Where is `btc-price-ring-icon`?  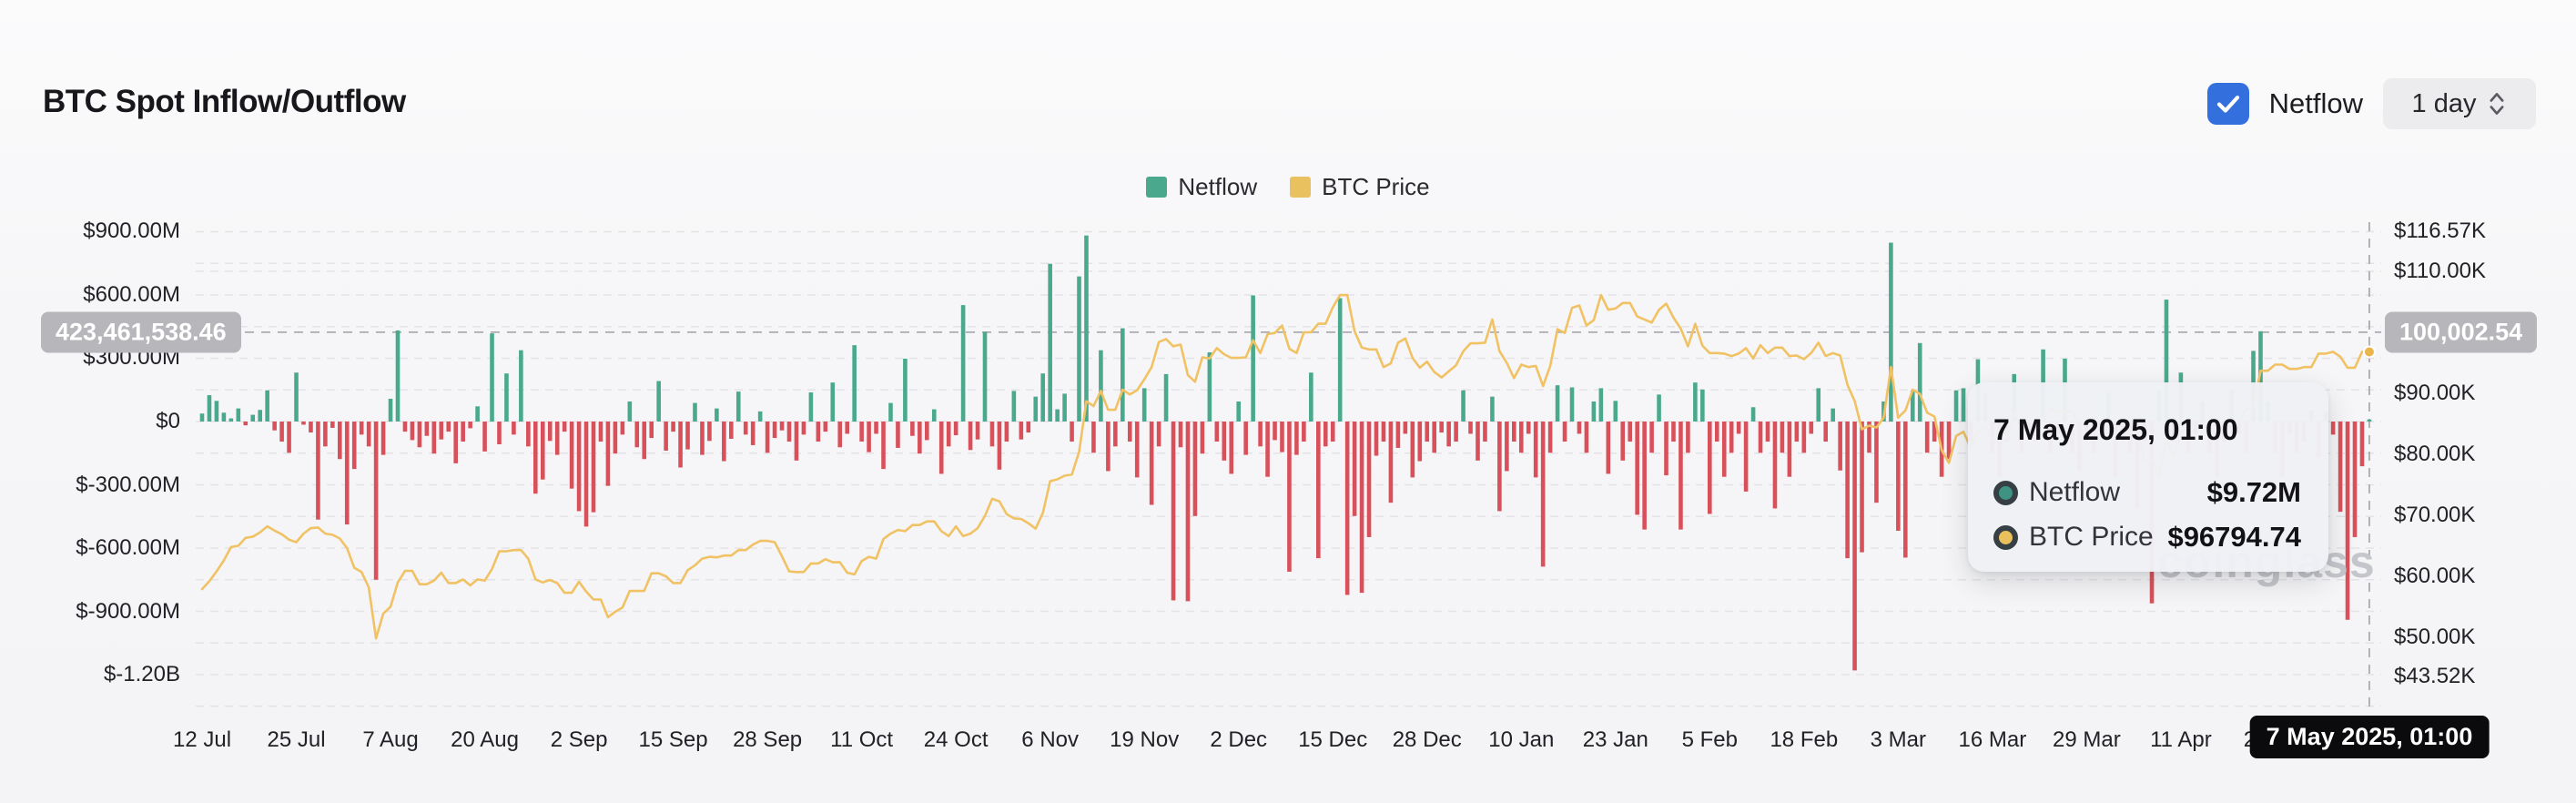 btc-price-ring-icon is located at coordinates (2005, 537).